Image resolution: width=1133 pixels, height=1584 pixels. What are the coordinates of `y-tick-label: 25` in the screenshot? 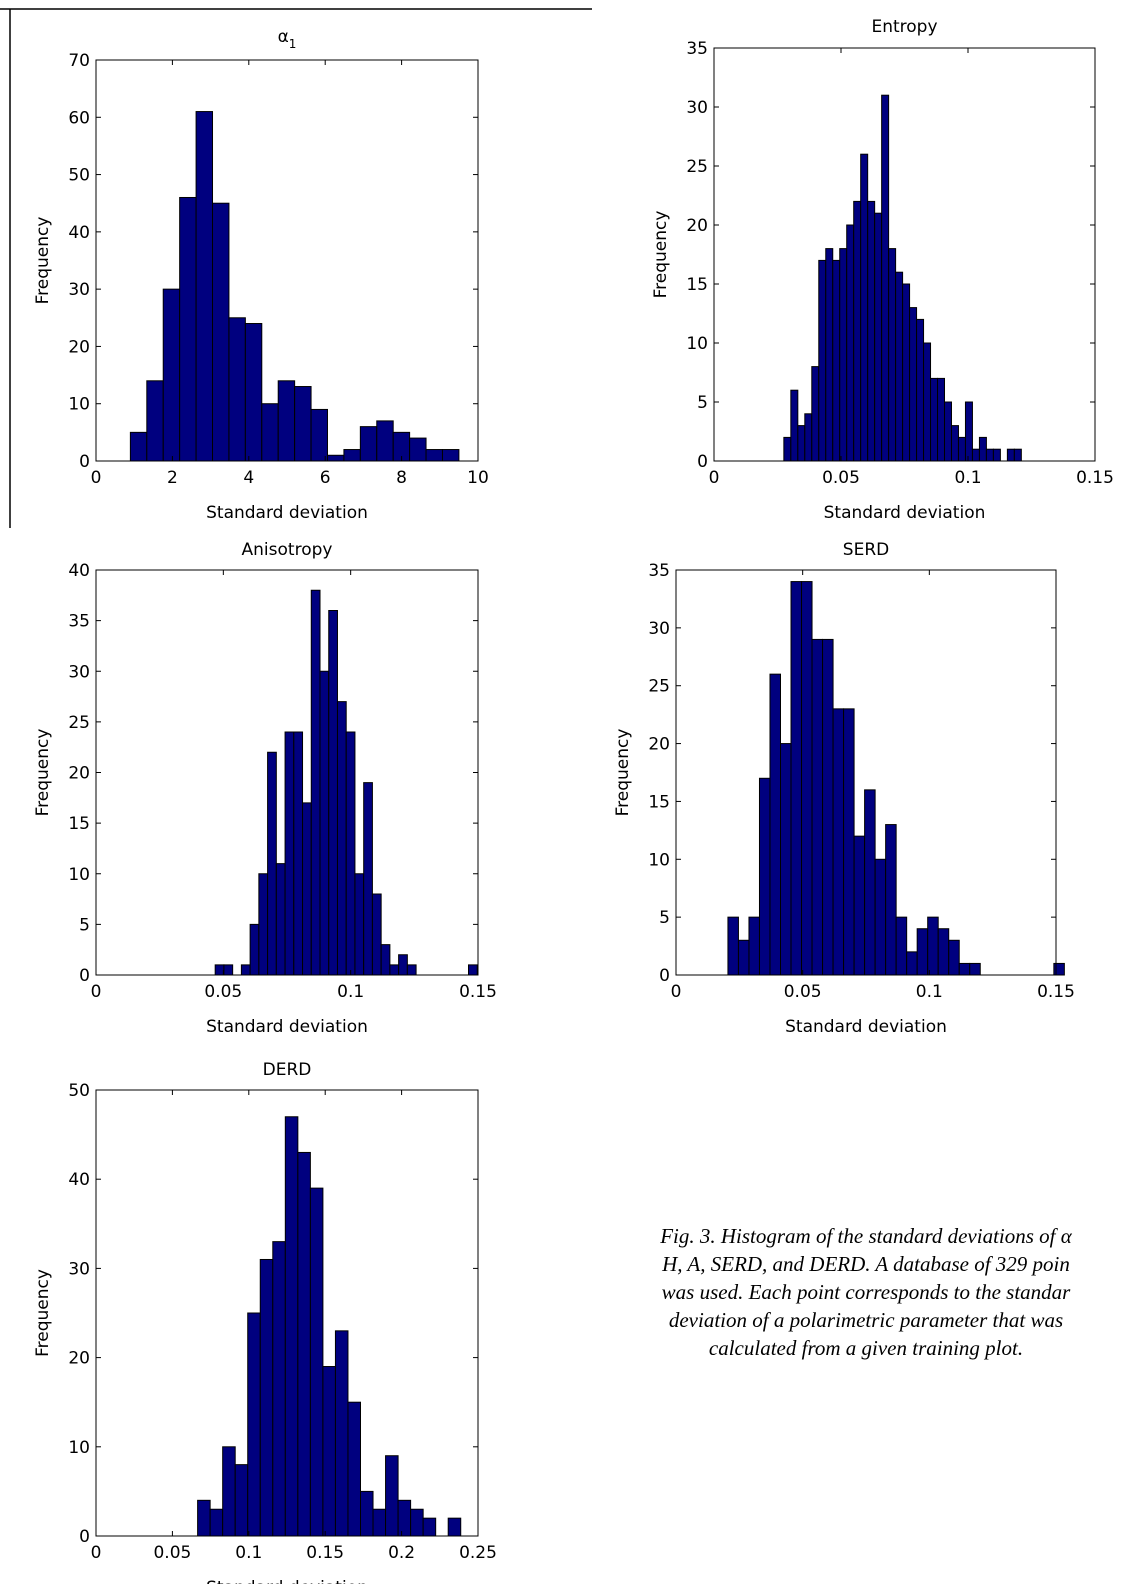 It's located at (79, 723).